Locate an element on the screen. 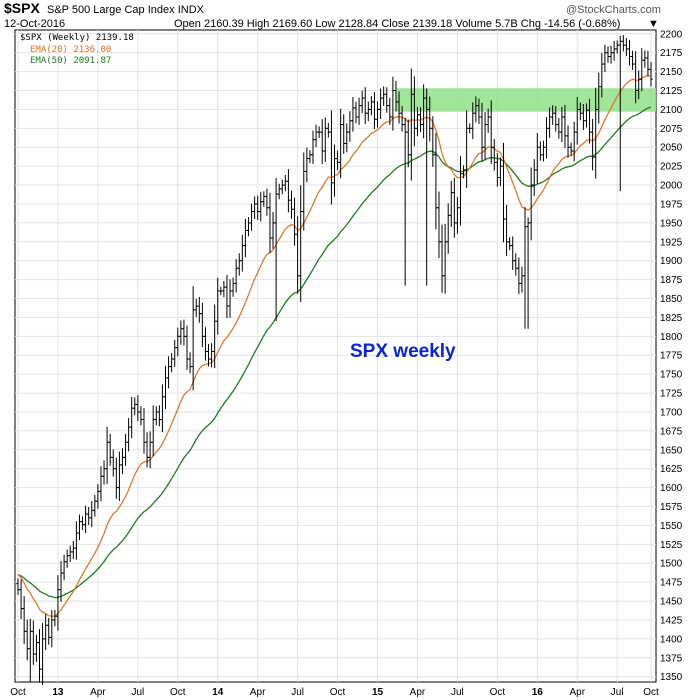 This screenshot has width=700, height=700. chart-annotation: SPX weekly is located at coordinates (403, 351).